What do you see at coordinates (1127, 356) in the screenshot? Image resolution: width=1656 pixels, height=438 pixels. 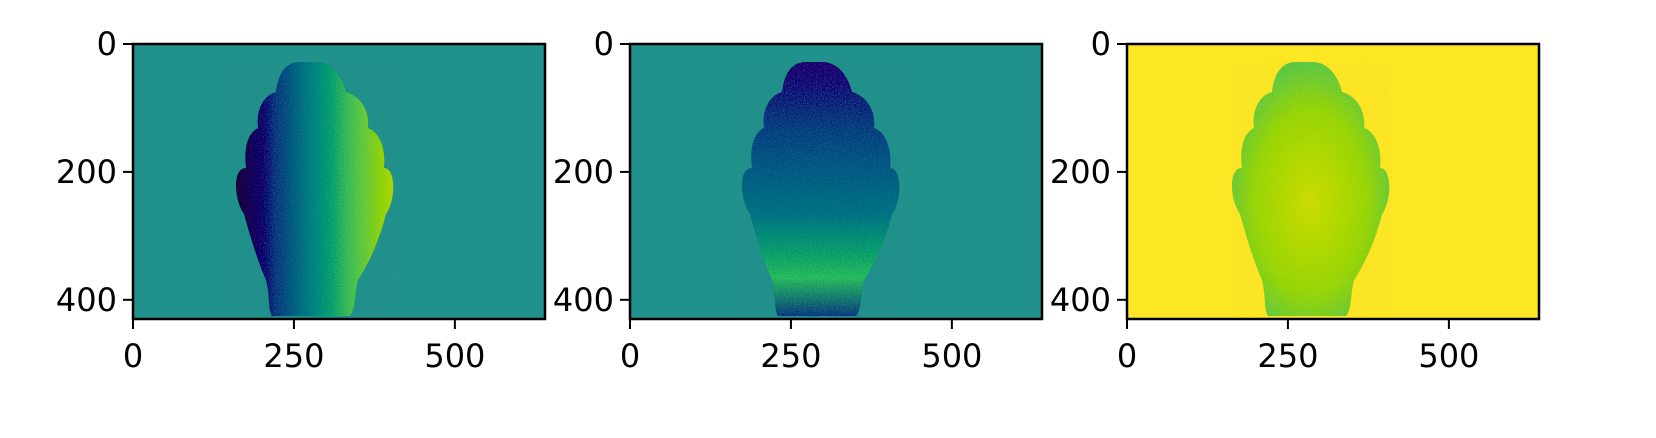 I see `panel-3-xtick-label: 0` at bounding box center [1127, 356].